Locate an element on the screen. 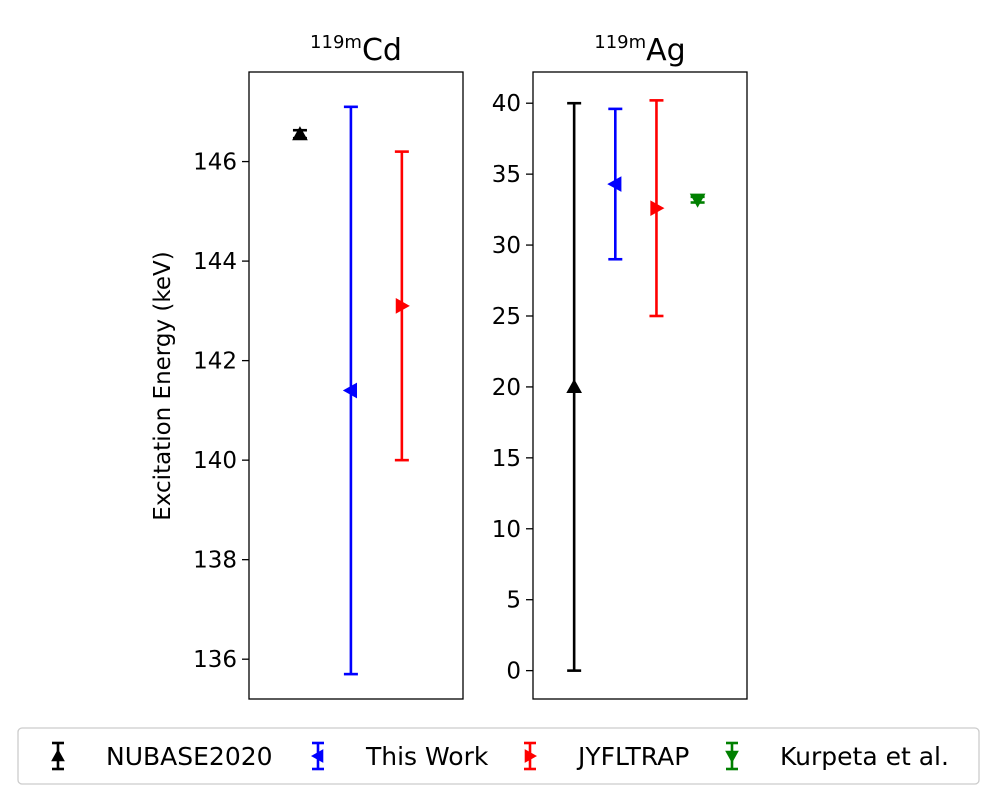  panel-cd-title-sup: 119m is located at coordinates (336, 42).